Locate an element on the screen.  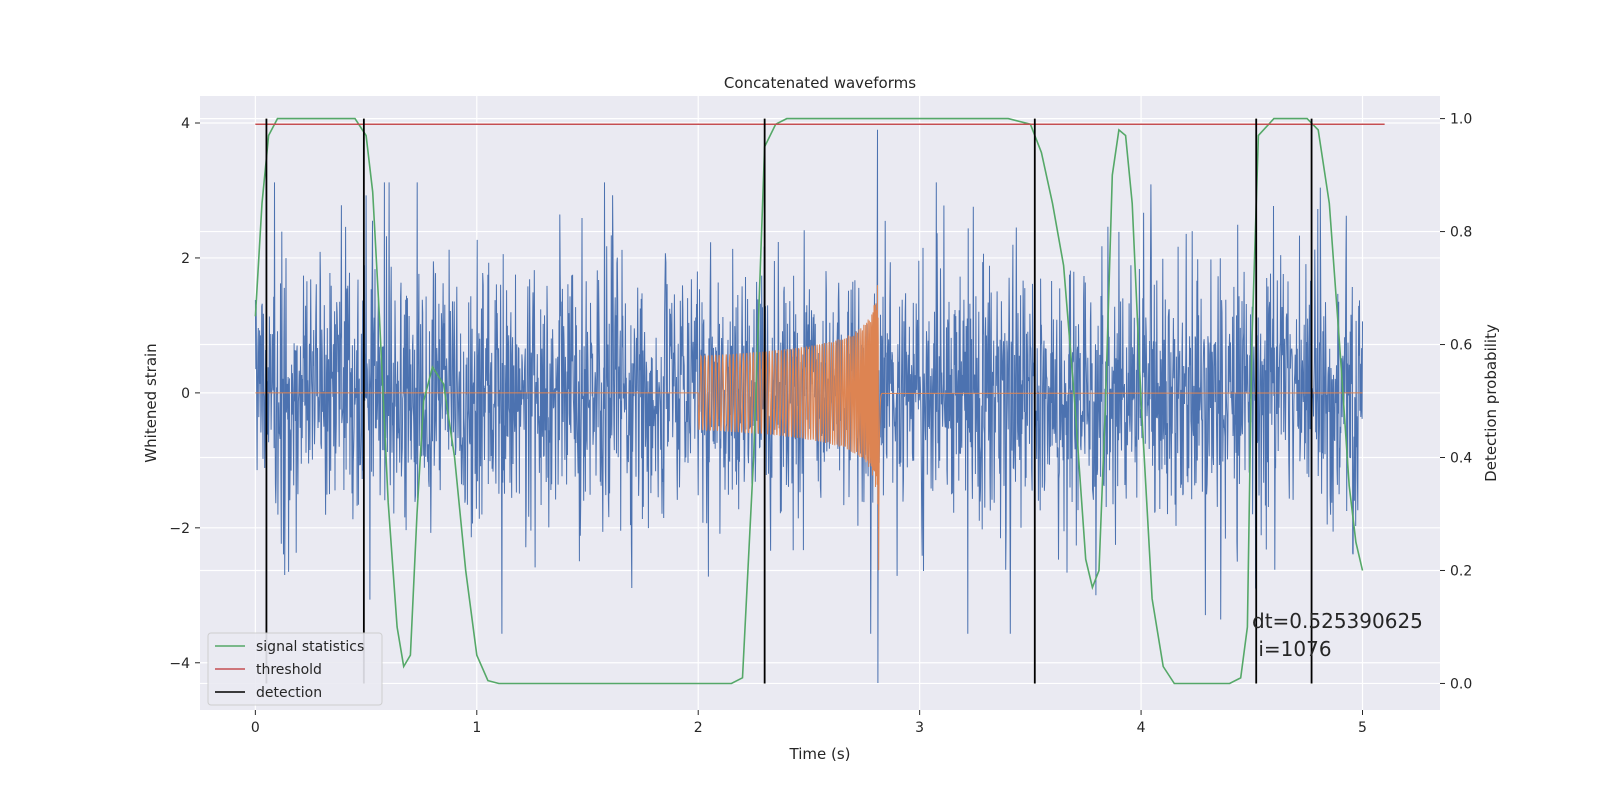
y-right-tick-label: 0.4 is located at coordinates (1461, 459).